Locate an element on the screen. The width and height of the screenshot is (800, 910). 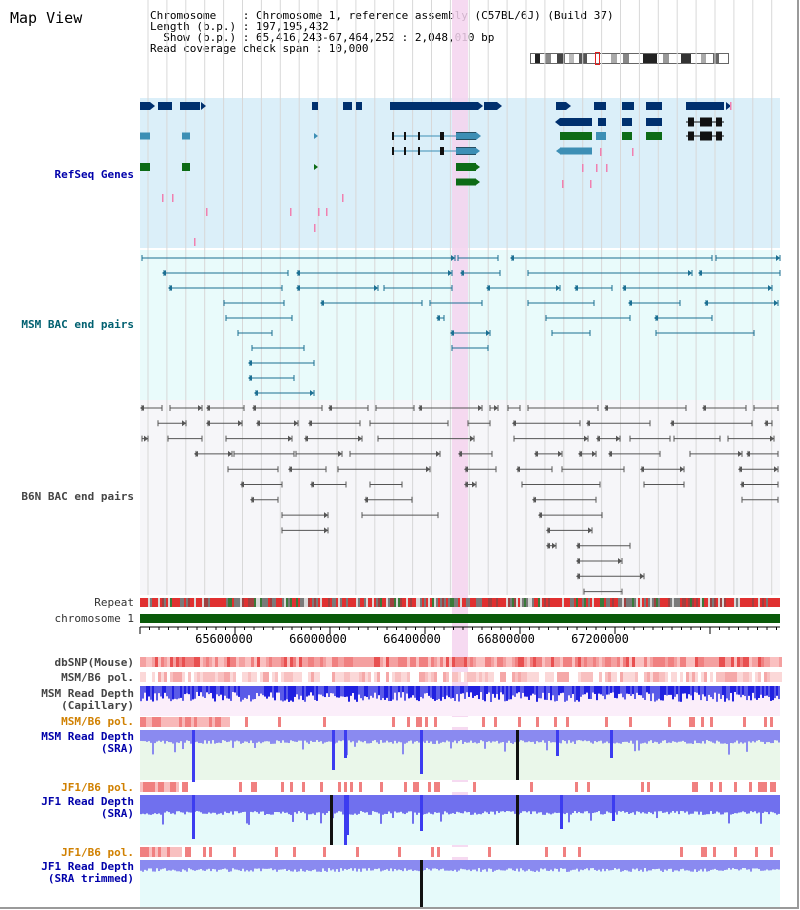
chromosome-ideogram is located at coordinates (629, 58).